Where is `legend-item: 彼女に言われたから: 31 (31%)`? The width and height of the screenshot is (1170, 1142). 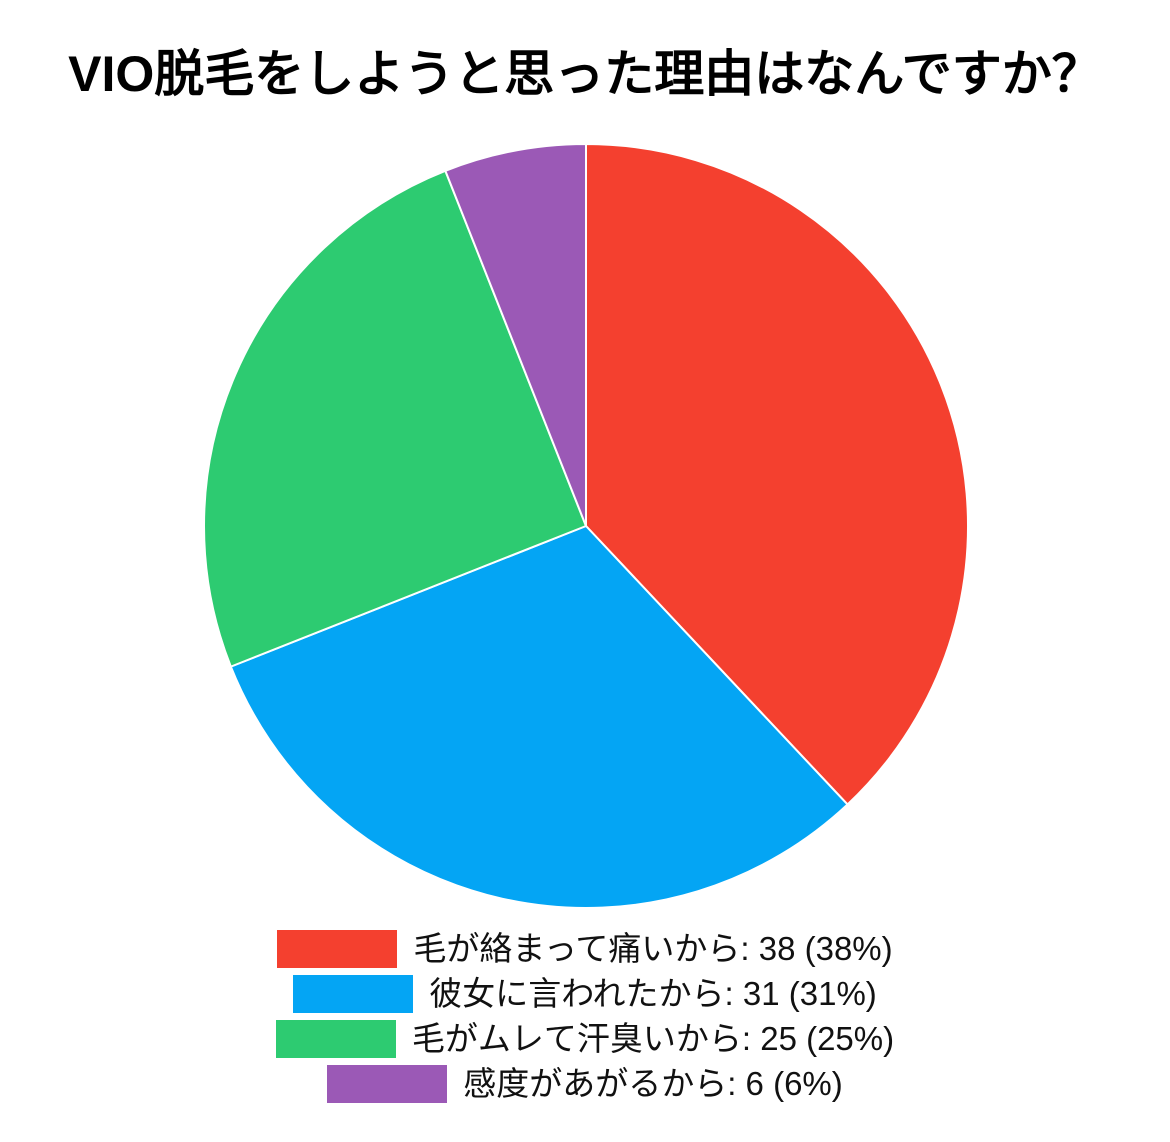
legend-item: 彼女に言われたから: 31 (31%) is located at coordinates (585, 994).